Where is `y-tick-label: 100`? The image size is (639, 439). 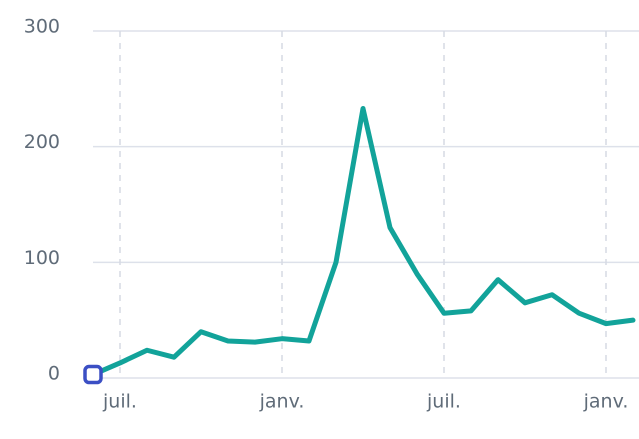 y-tick-label: 100 is located at coordinates (42, 258).